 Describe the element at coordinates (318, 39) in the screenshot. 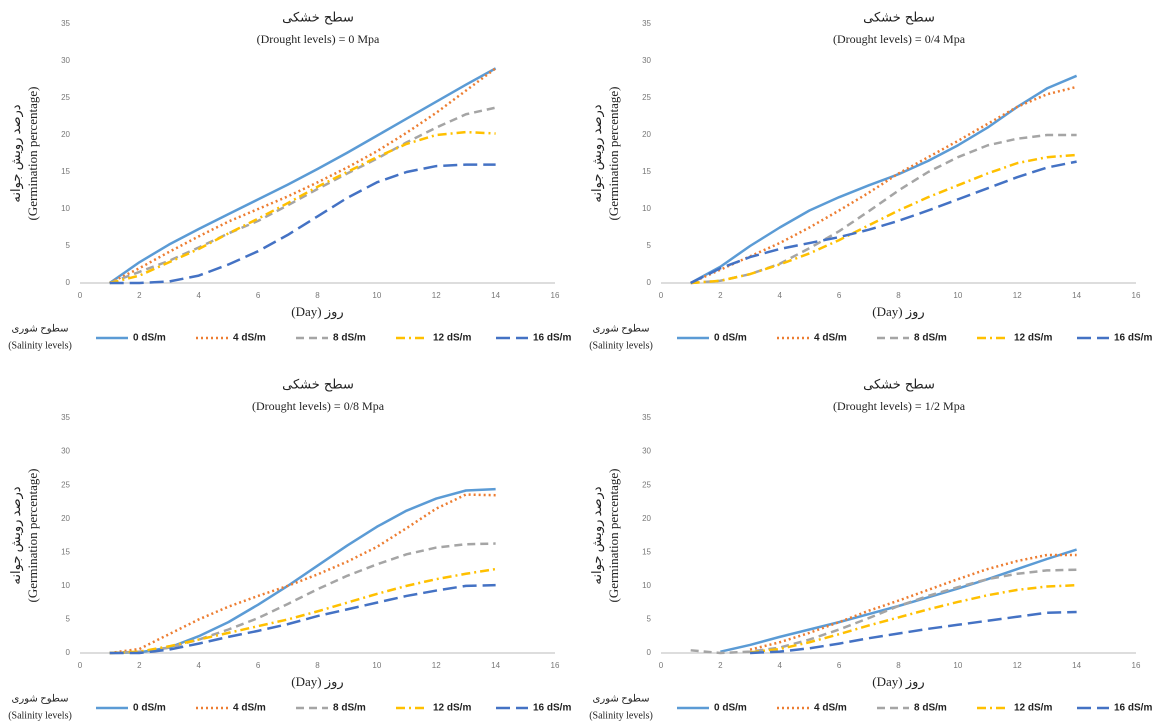

I see `chart-subtitle: (Drought levels) = 0 Mpa` at that location.